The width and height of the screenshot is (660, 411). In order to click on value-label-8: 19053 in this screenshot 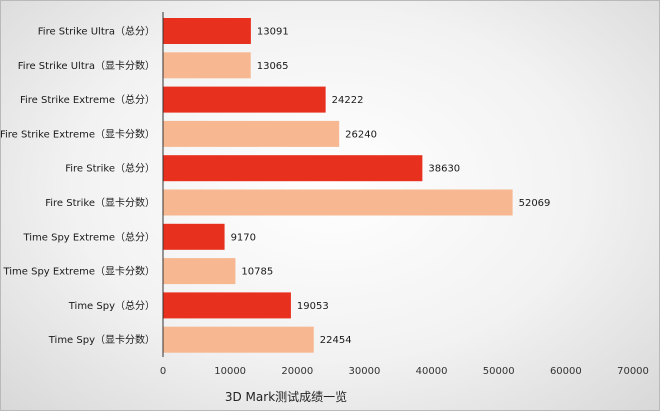, I will do `click(313, 306)`.